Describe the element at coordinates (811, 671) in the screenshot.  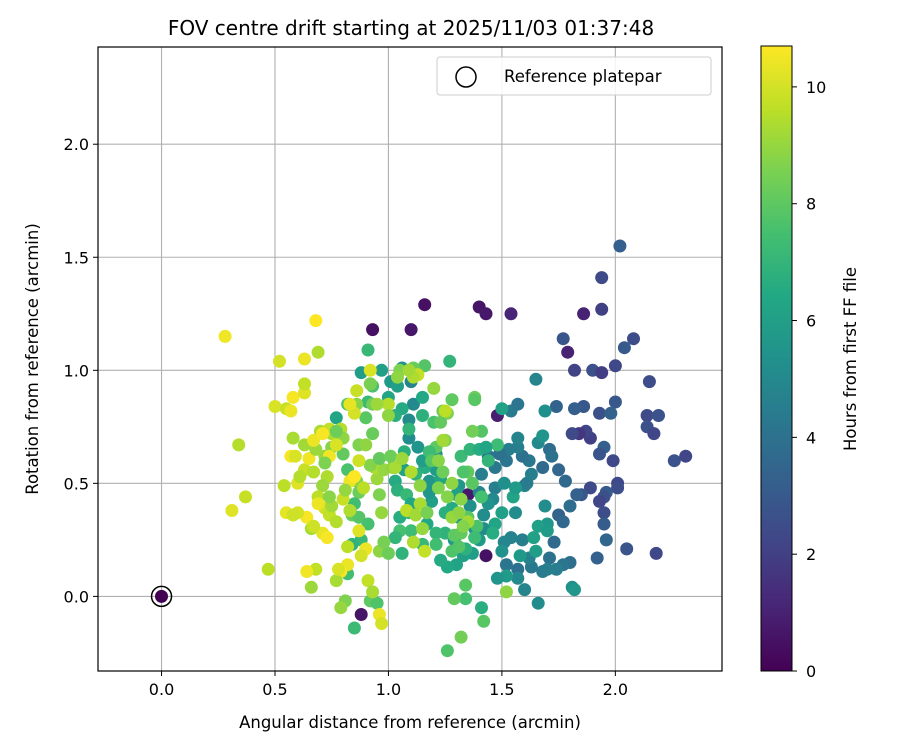
I see `colorbar-tick-label: 0` at that location.